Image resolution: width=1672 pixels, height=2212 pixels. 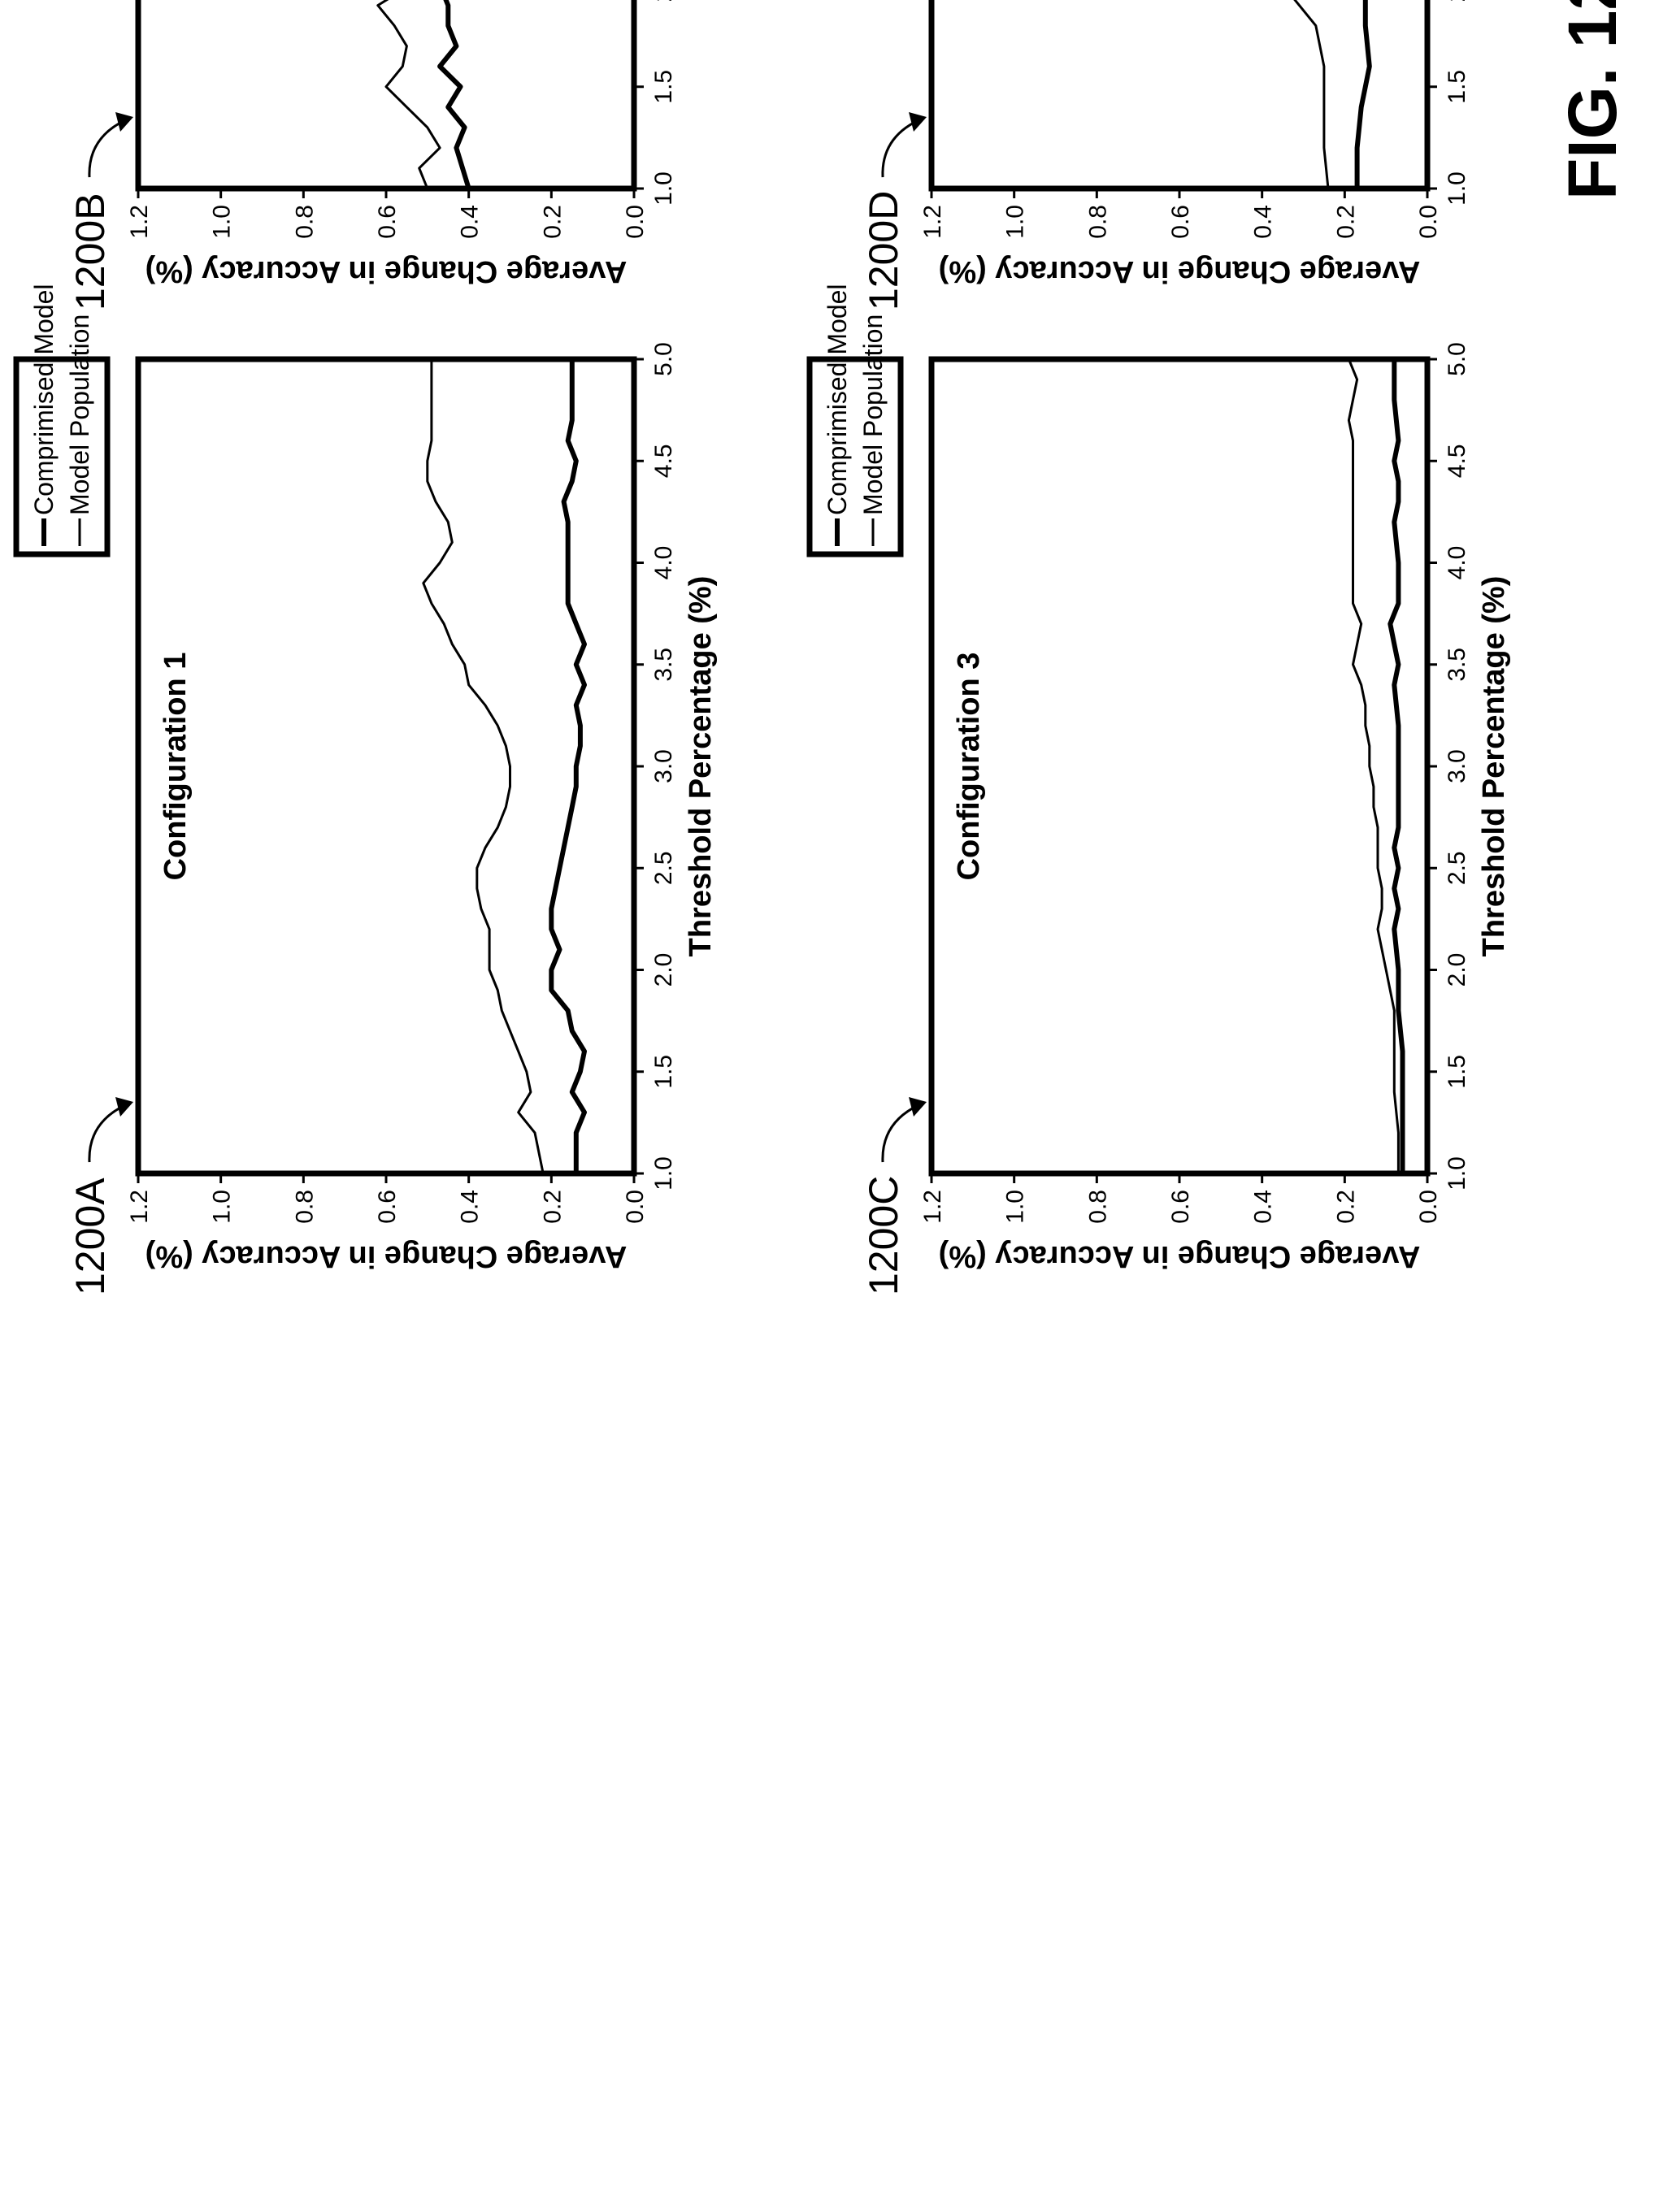 What do you see at coordinates (90, 252) in the screenshot?
I see `panel-label: 1200B` at bounding box center [90, 252].